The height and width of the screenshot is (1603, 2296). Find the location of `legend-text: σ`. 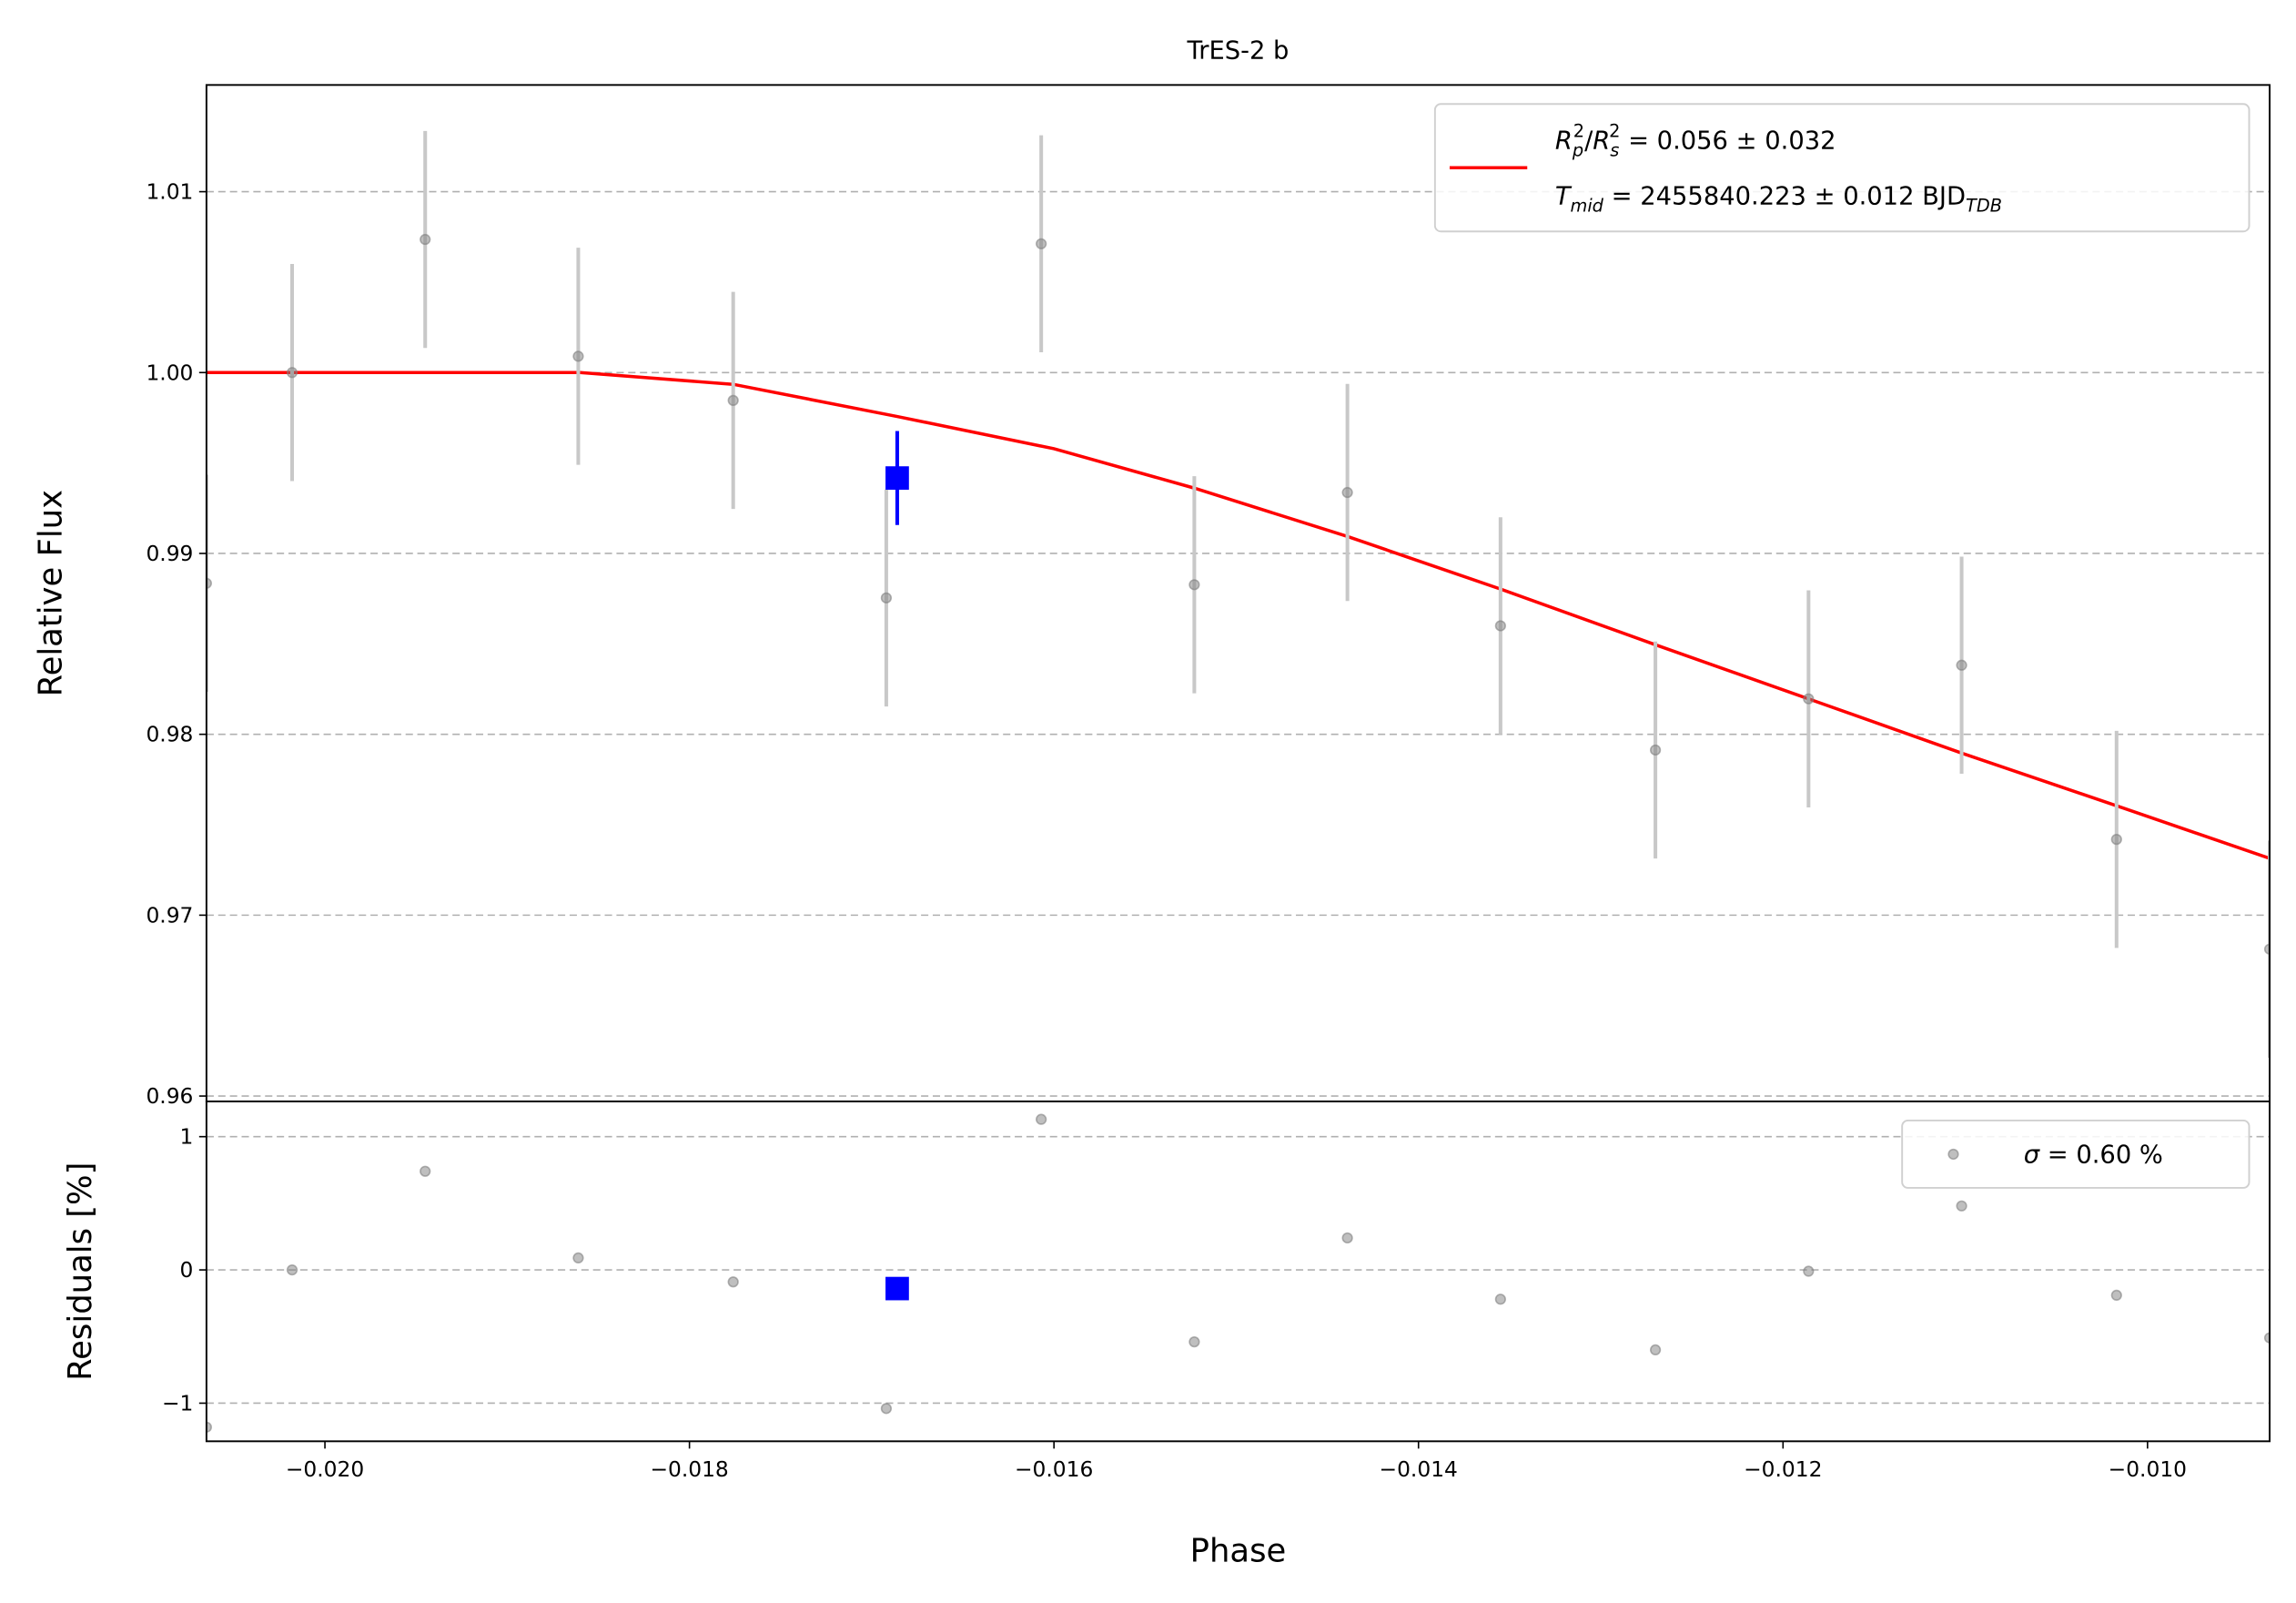

legend-text: σ is located at coordinates (2033, 1155).